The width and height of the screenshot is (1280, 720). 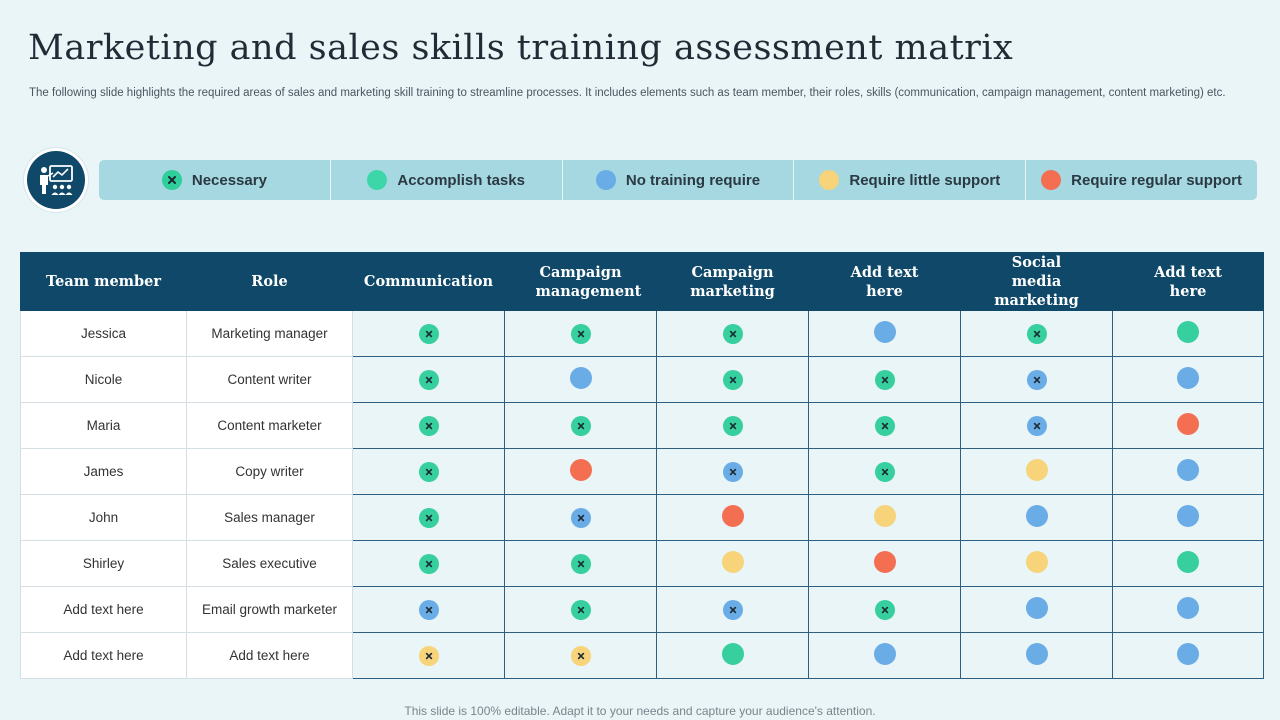 I want to click on table-row: Shirley Sales executive, so click(x=642, y=563).